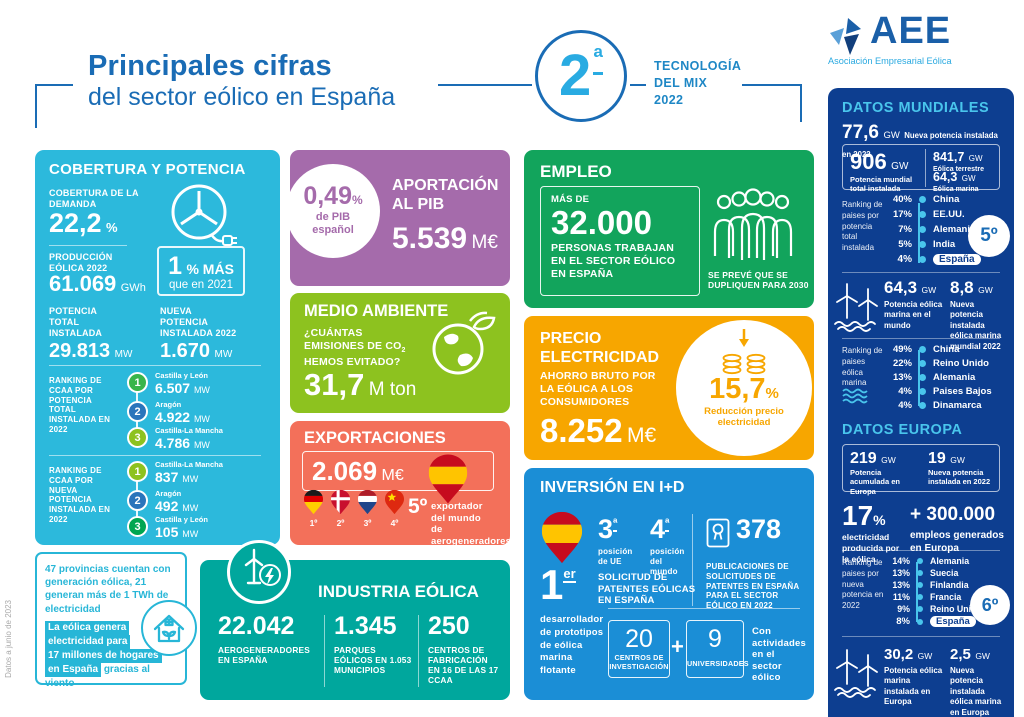 The height and width of the screenshot is (717, 1024). Describe the element at coordinates (718, 533) in the screenshot. I see `patent-certificate-icon` at that location.